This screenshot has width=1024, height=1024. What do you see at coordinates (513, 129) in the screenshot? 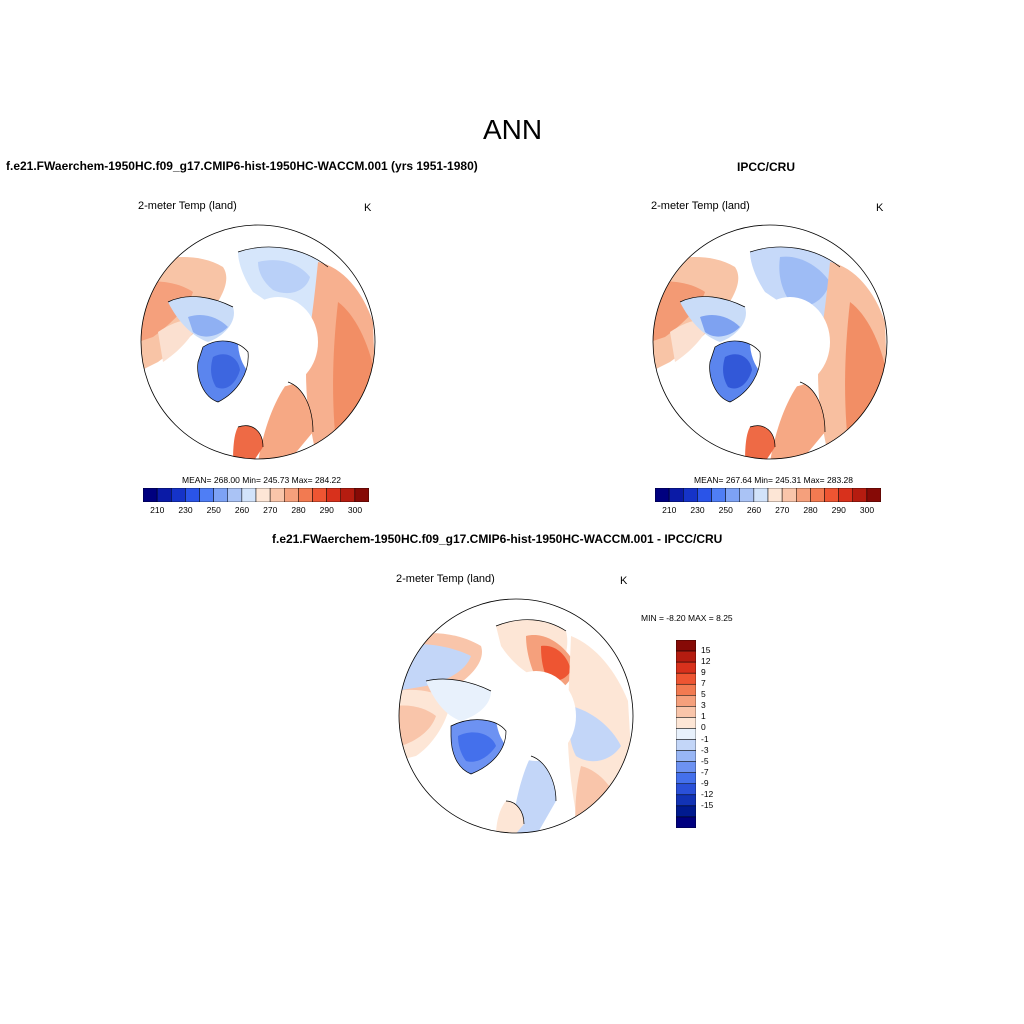
I see `figure-title: ANN` at bounding box center [513, 129].